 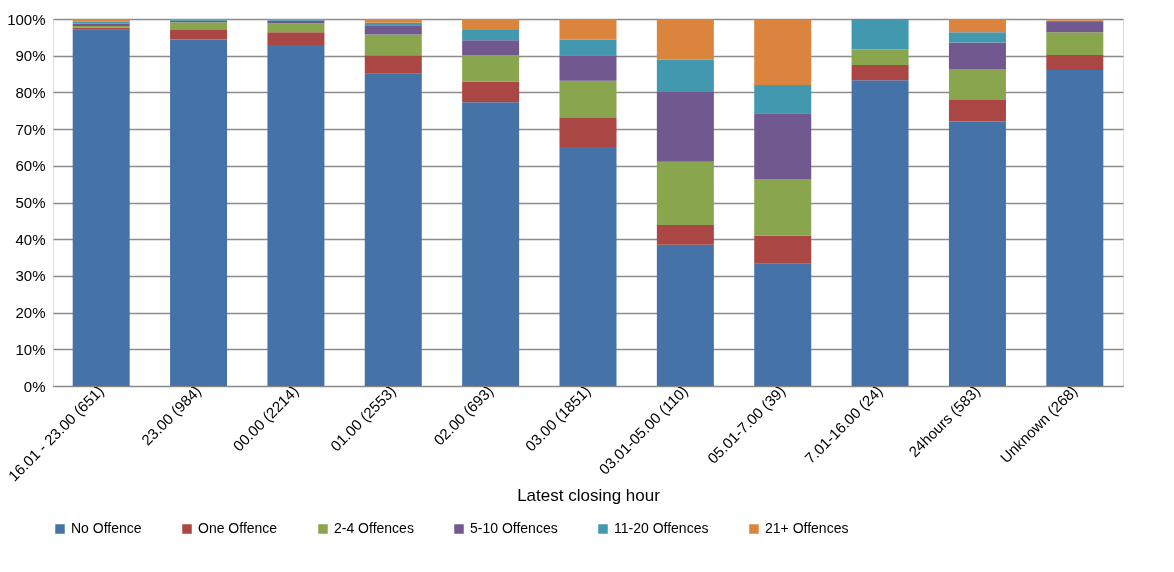 I want to click on y-tick-label: 90%, so click(x=30, y=56).